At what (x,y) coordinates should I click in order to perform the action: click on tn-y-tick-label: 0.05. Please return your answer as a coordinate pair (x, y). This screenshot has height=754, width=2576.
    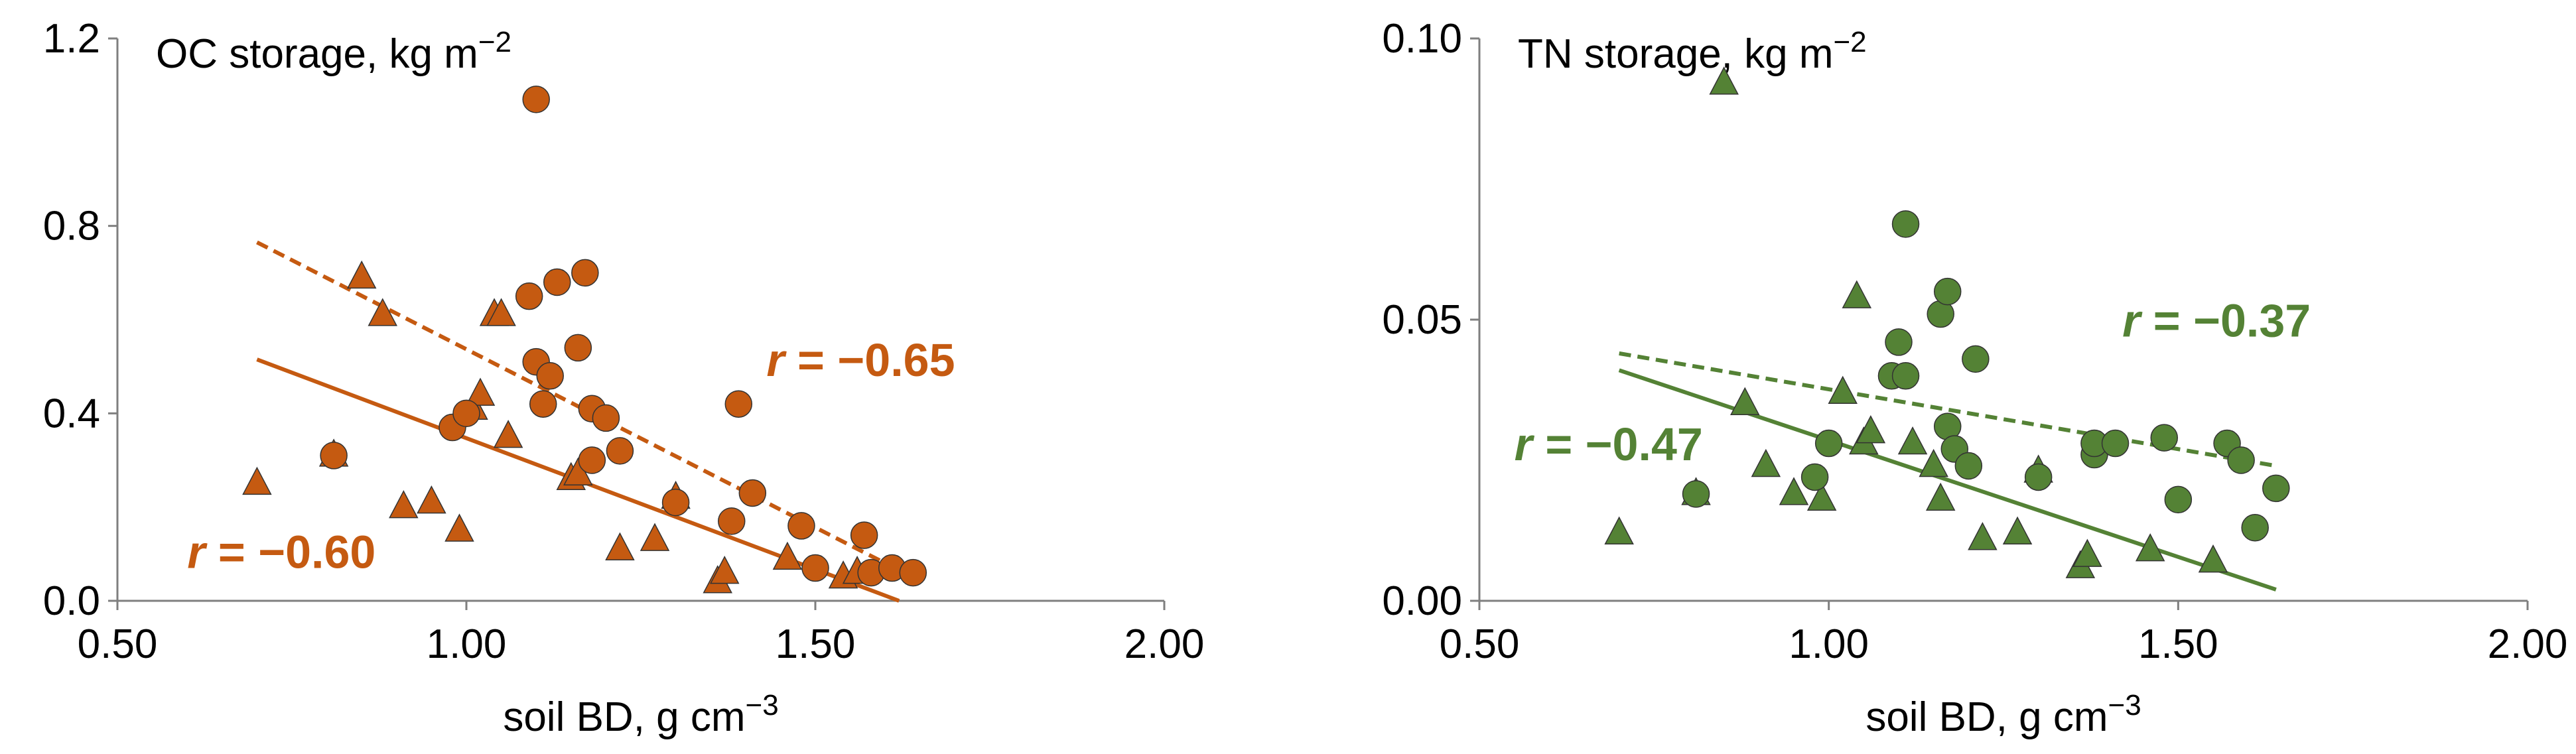
    Looking at the image, I should click on (1422, 320).